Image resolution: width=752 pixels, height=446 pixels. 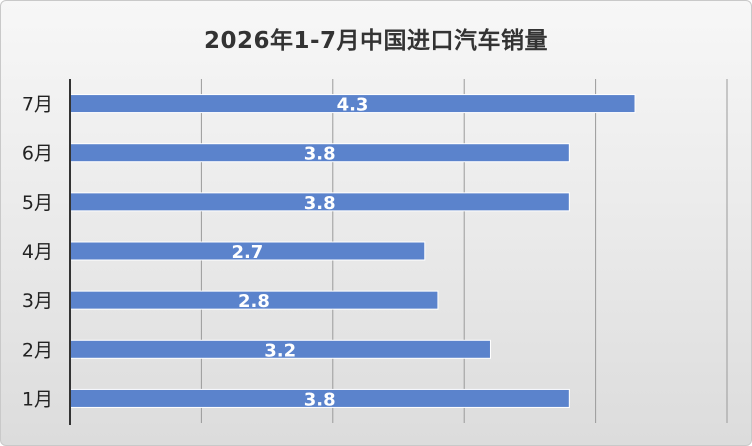 I want to click on data-label: 2.7, so click(x=247, y=252).